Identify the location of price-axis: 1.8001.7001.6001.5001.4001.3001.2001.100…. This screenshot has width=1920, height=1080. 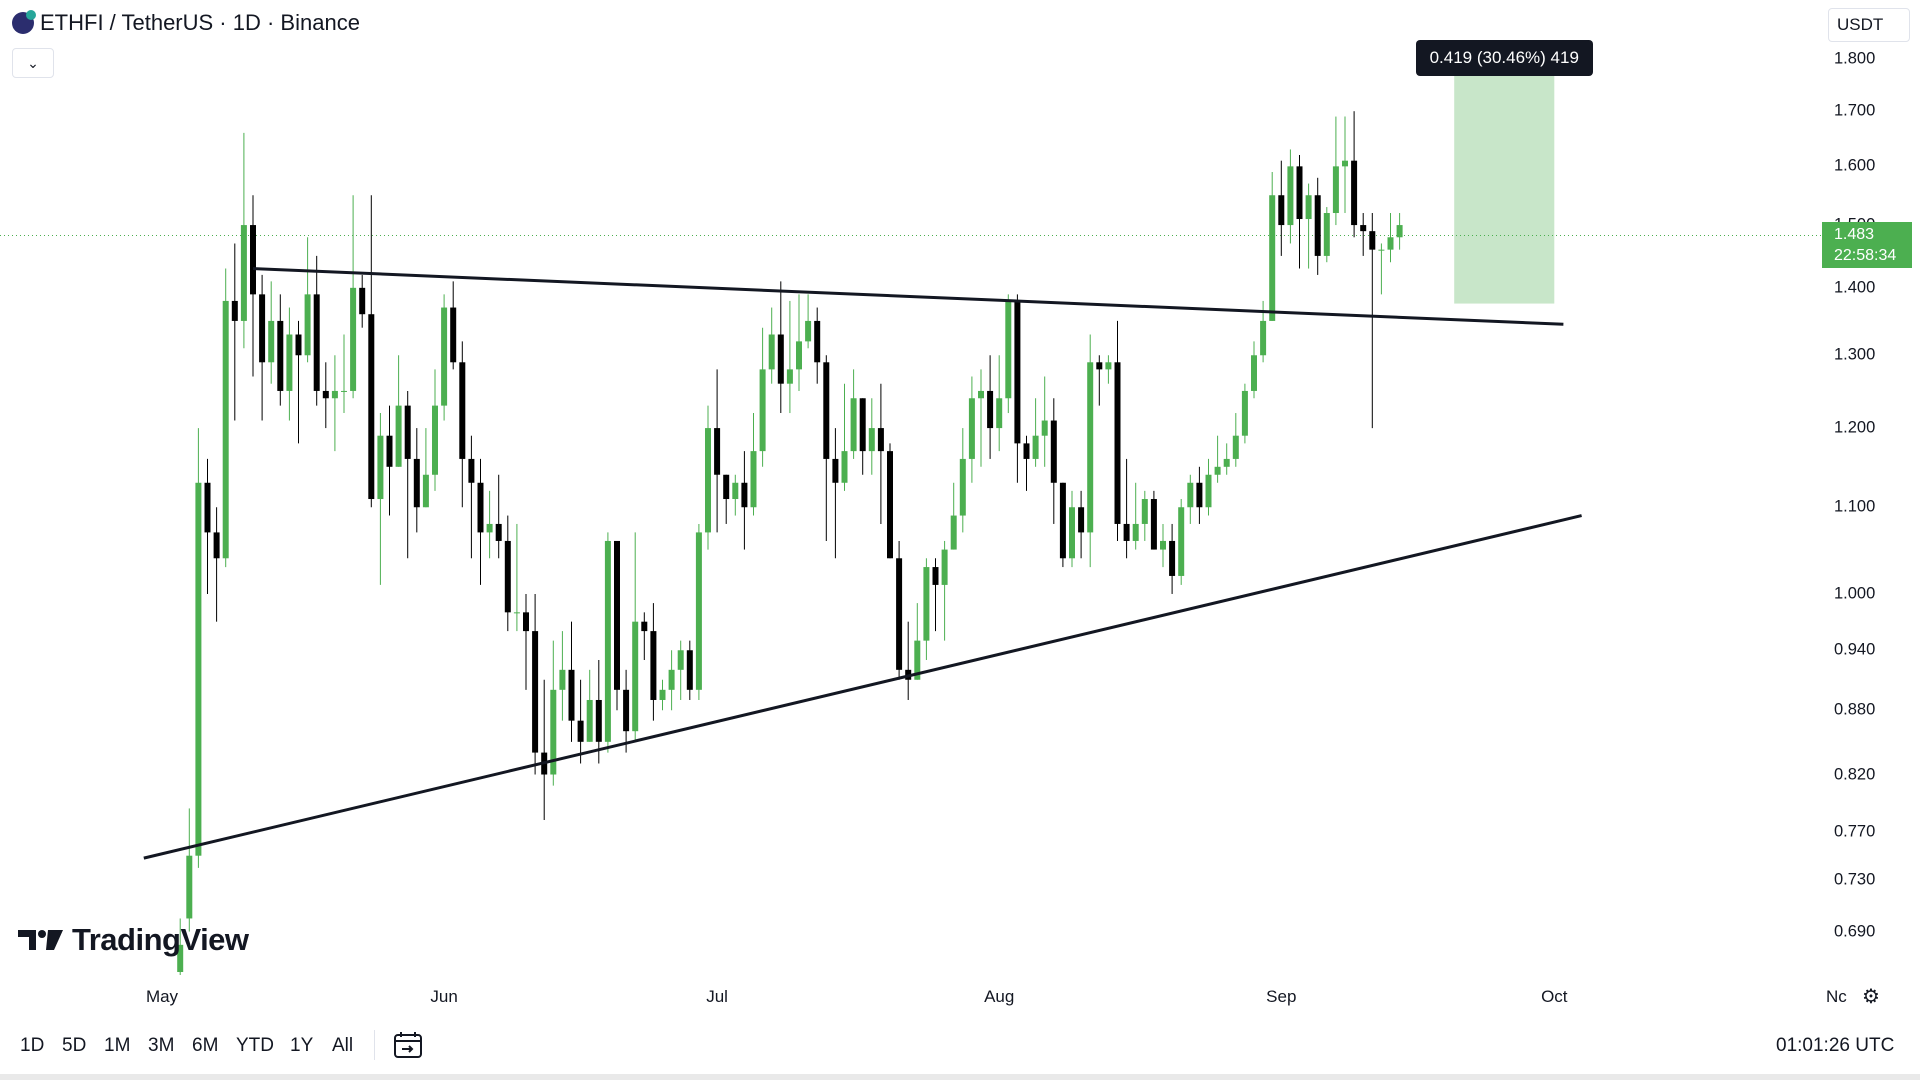
(1871, 487).